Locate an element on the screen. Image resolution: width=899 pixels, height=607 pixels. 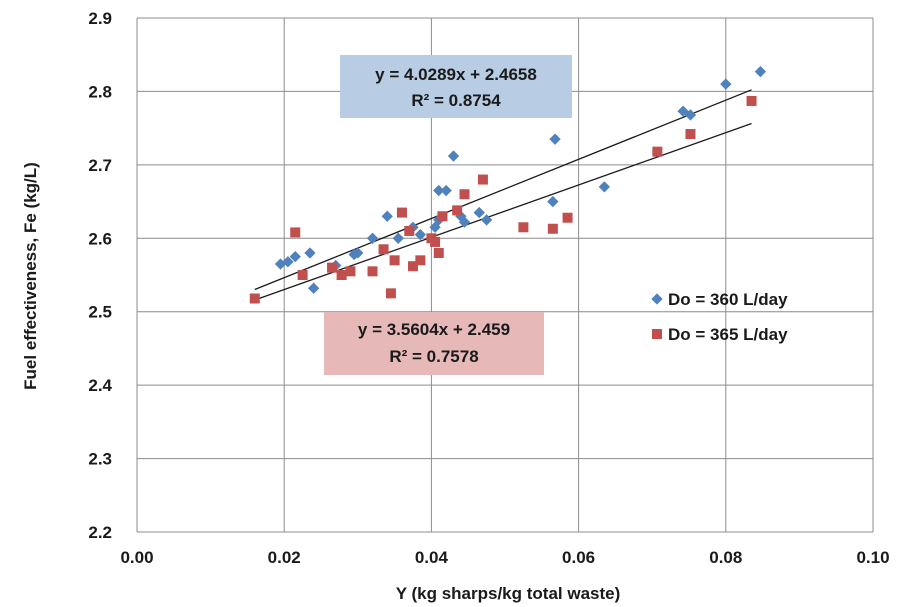
x-tick-label: 0.08 is located at coordinates (725, 557).